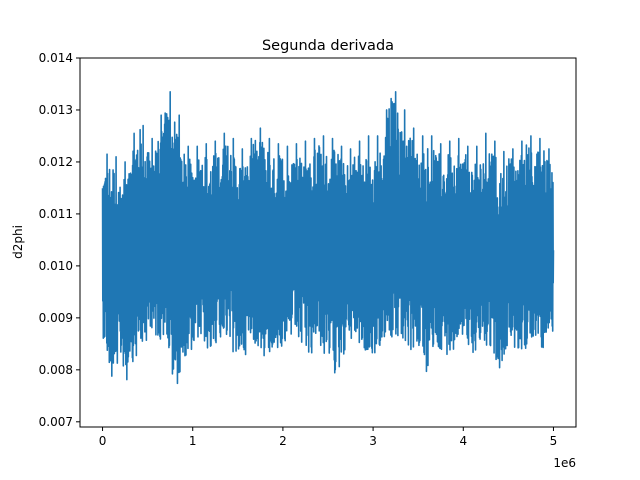 Image resolution: width=640 pixels, height=480 pixels. I want to click on y-tick-label: 0.008, so click(56, 370).